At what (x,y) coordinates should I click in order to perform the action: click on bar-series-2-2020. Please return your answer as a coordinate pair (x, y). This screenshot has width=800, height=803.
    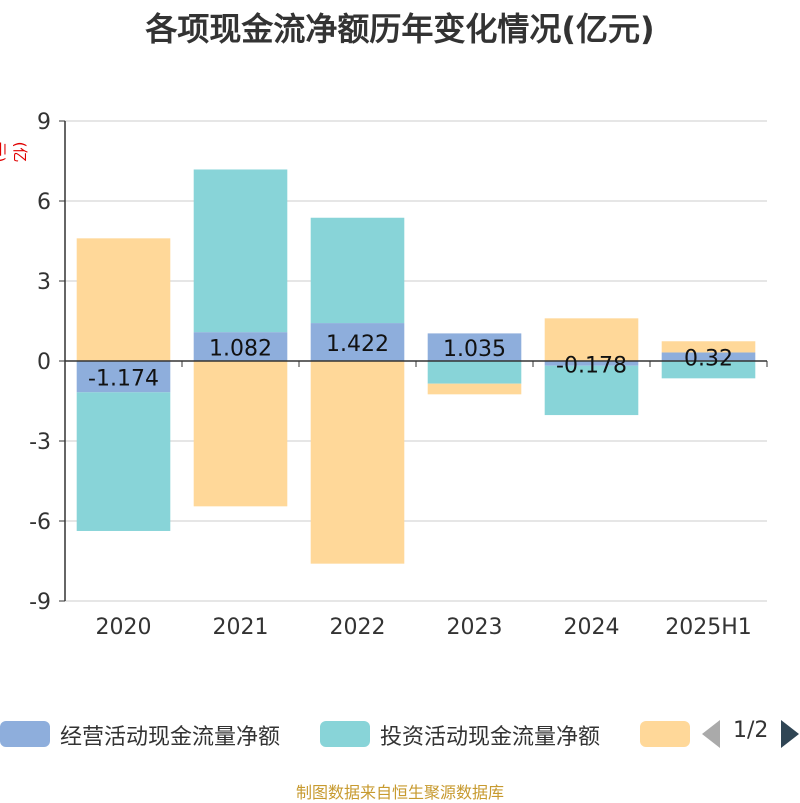
    Looking at the image, I should click on (123, 461).